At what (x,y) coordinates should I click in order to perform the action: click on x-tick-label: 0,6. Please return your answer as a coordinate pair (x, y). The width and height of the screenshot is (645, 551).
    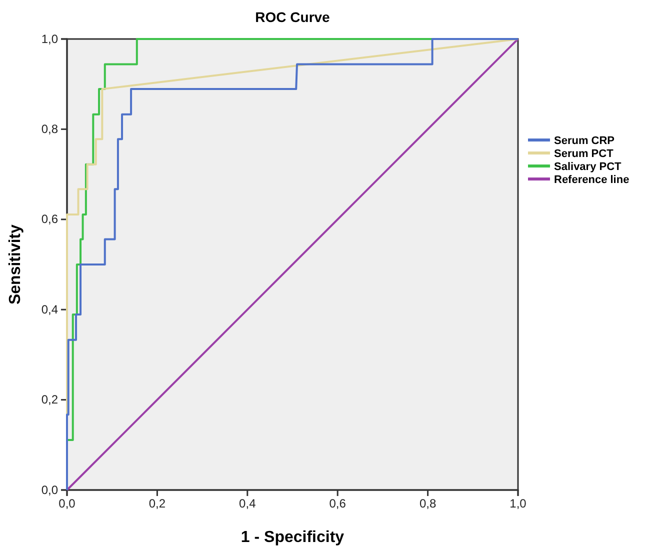
    Looking at the image, I should click on (337, 503).